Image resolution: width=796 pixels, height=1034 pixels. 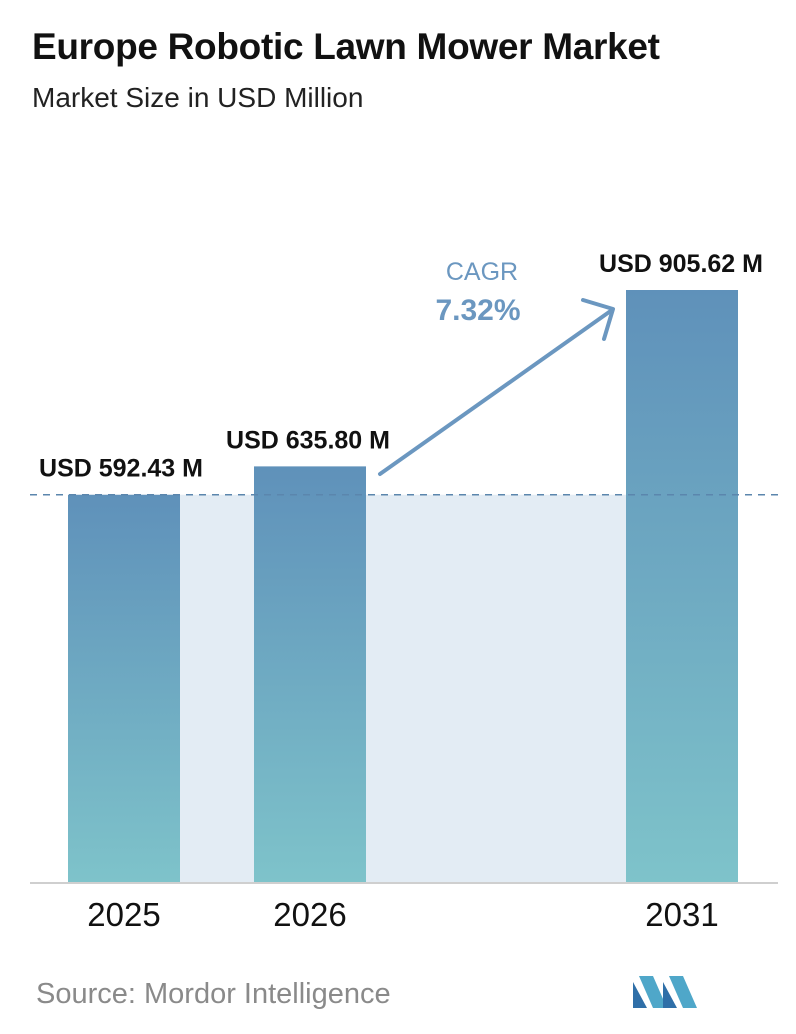 What do you see at coordinates (308, 440) in the screenshot?
I see `value-label-2026: USD 635.80 M` at bounding box center [308, 440].